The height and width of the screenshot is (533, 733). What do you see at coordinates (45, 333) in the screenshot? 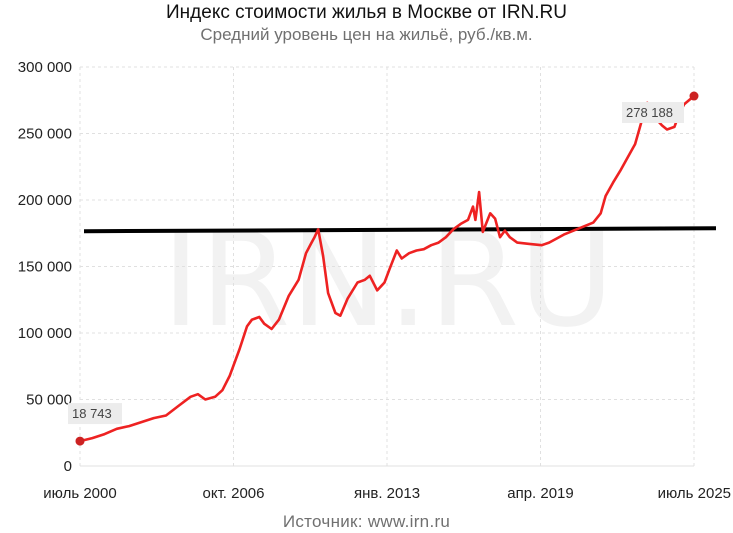
I see `y-tick-label: 100 000` at bounding box center [45, 333].